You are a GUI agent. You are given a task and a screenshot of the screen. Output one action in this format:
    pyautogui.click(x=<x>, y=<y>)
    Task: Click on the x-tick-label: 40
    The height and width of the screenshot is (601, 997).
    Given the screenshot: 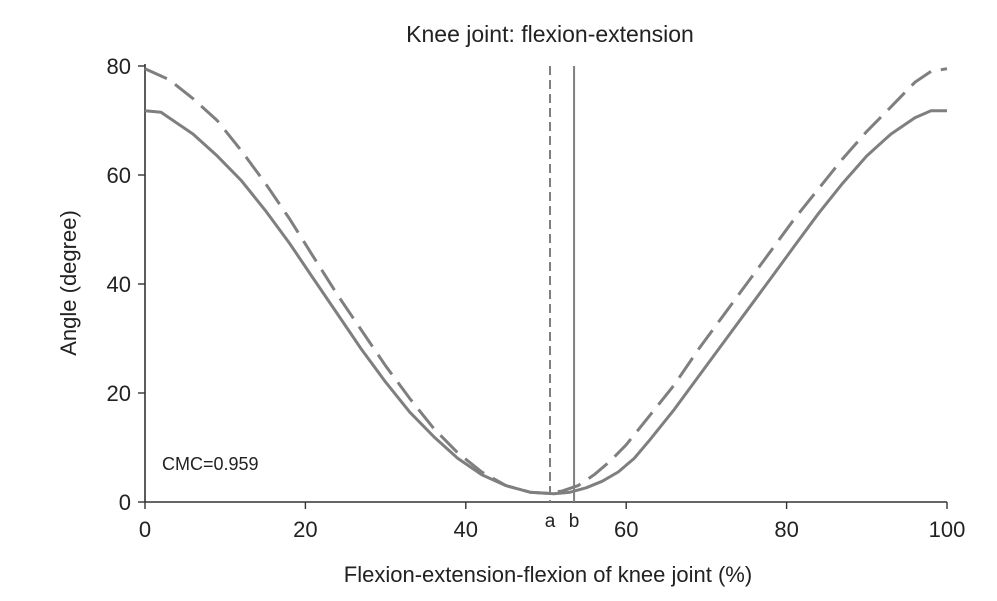 What is the action you would take?
    pyautogui.click(x=466, y=529)
    